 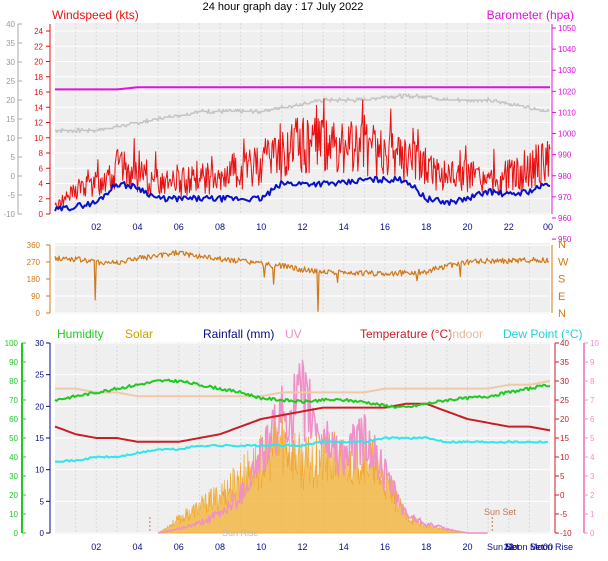 I want to click on barometer-y-tick: 1000, so click(x=567, y=134).